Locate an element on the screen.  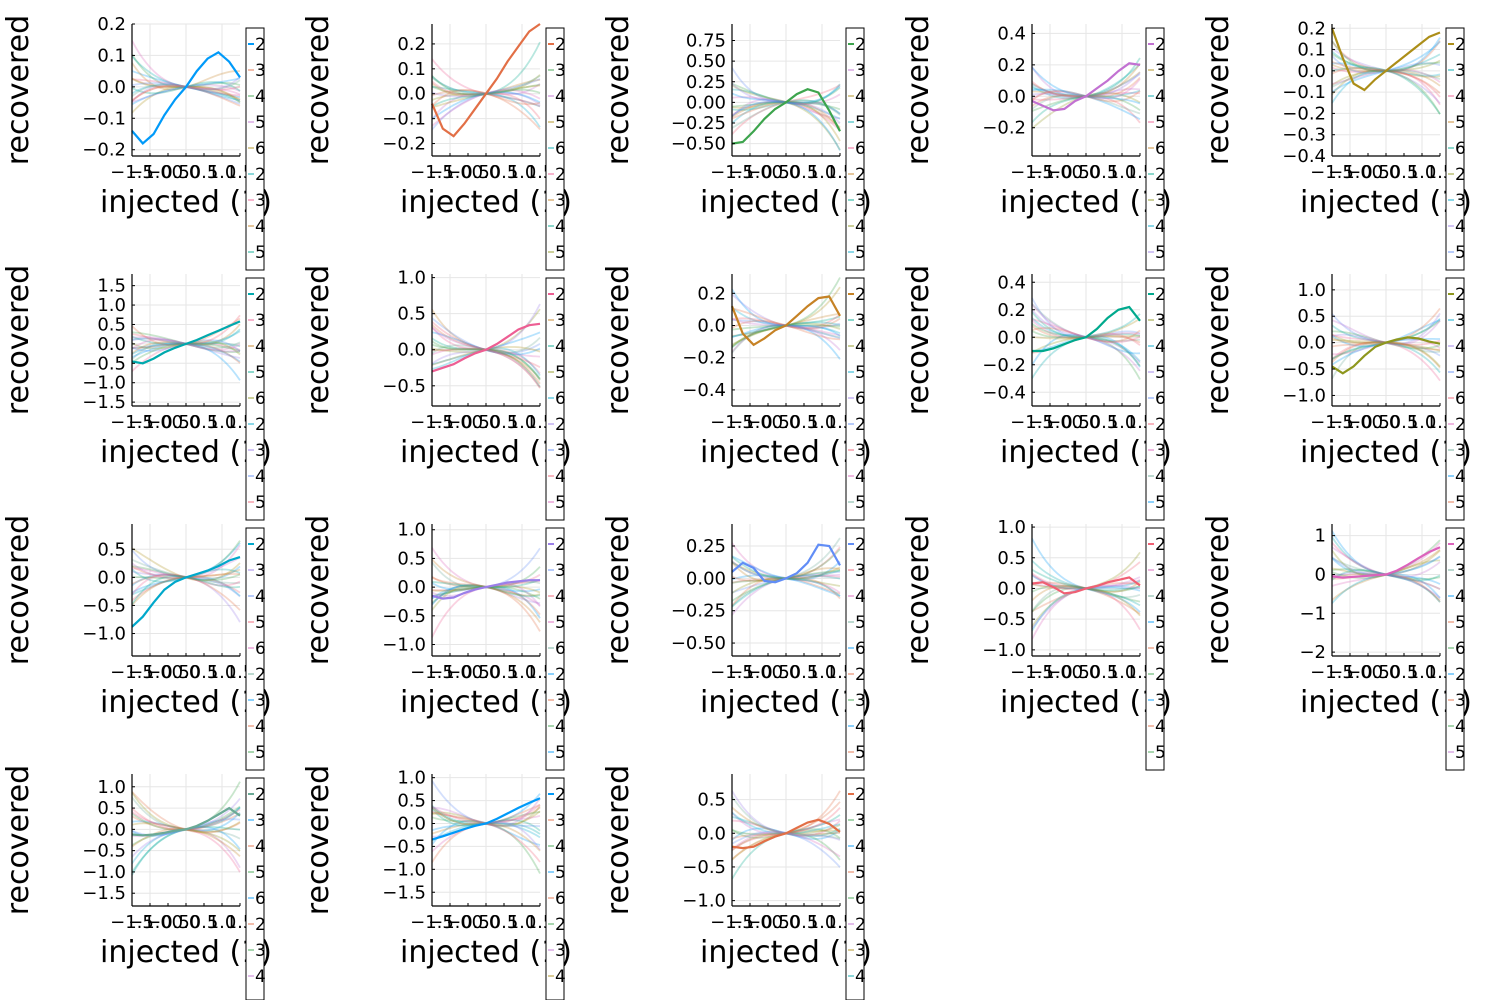
x-tick-label: 0.0 is located at coordinates (1086, 422).